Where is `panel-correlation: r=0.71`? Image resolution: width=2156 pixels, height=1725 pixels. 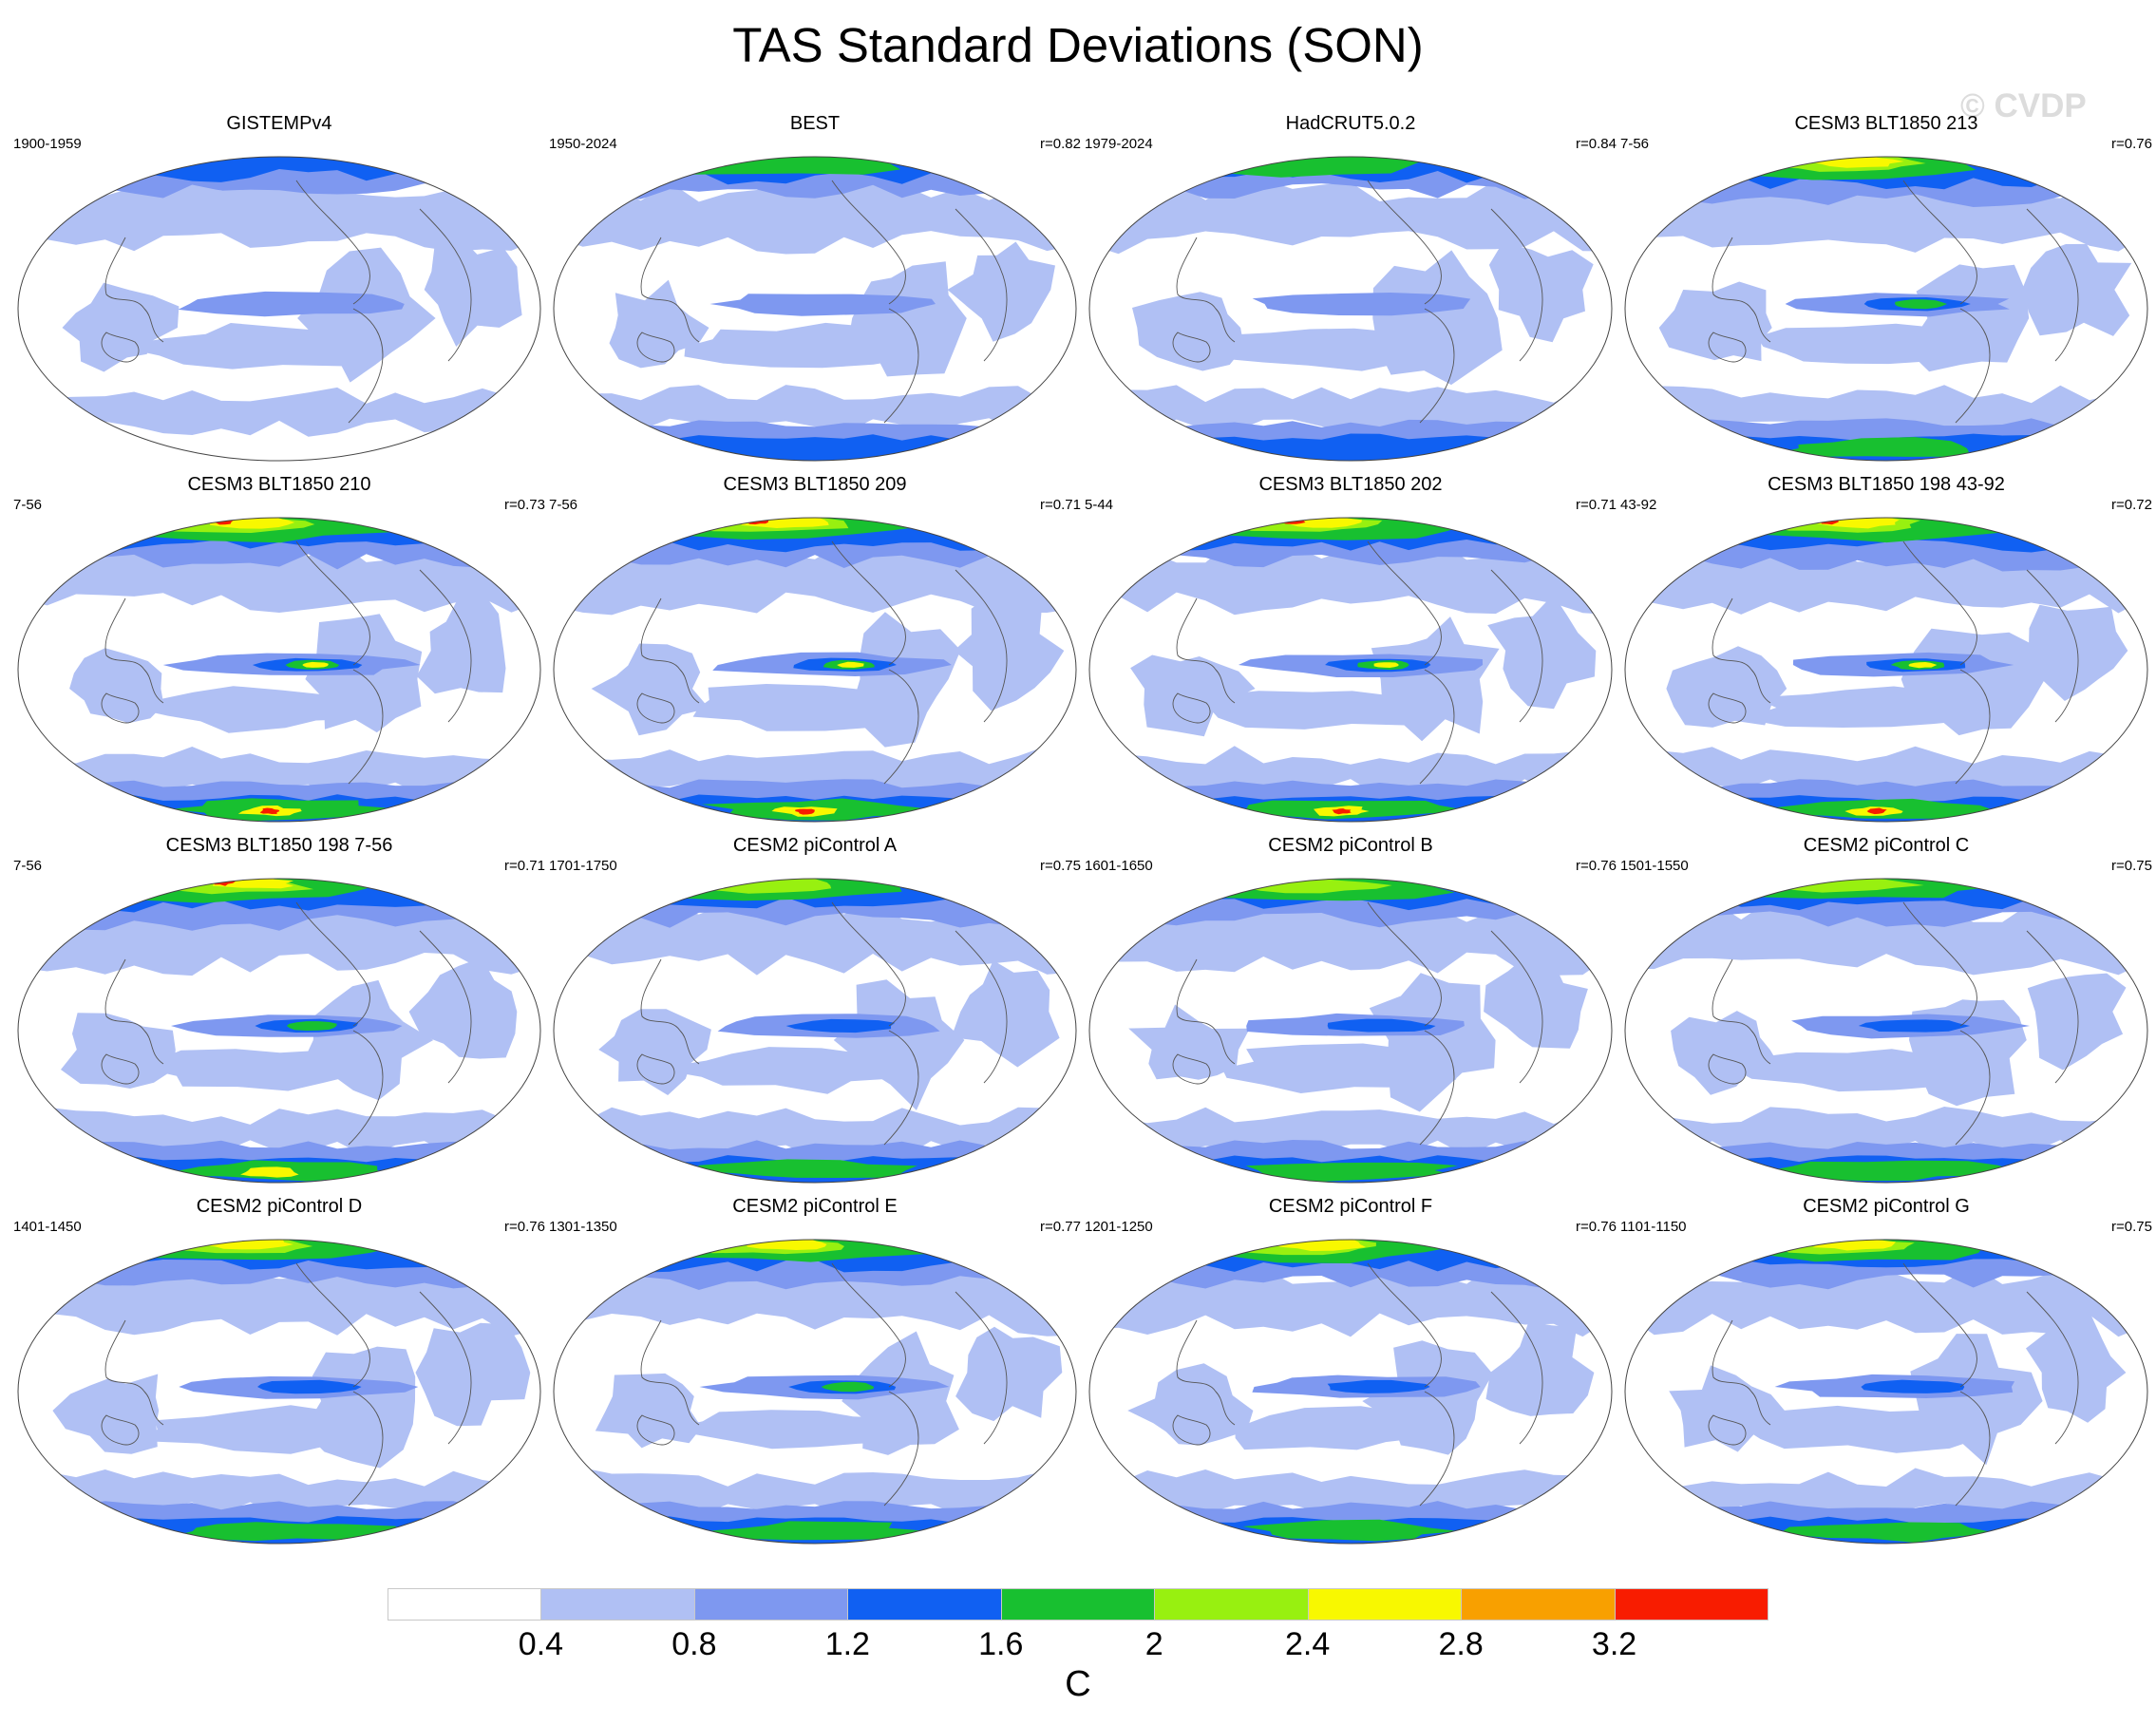 panel-correlation: r=0.71 is located at coordinates (1596, 505).